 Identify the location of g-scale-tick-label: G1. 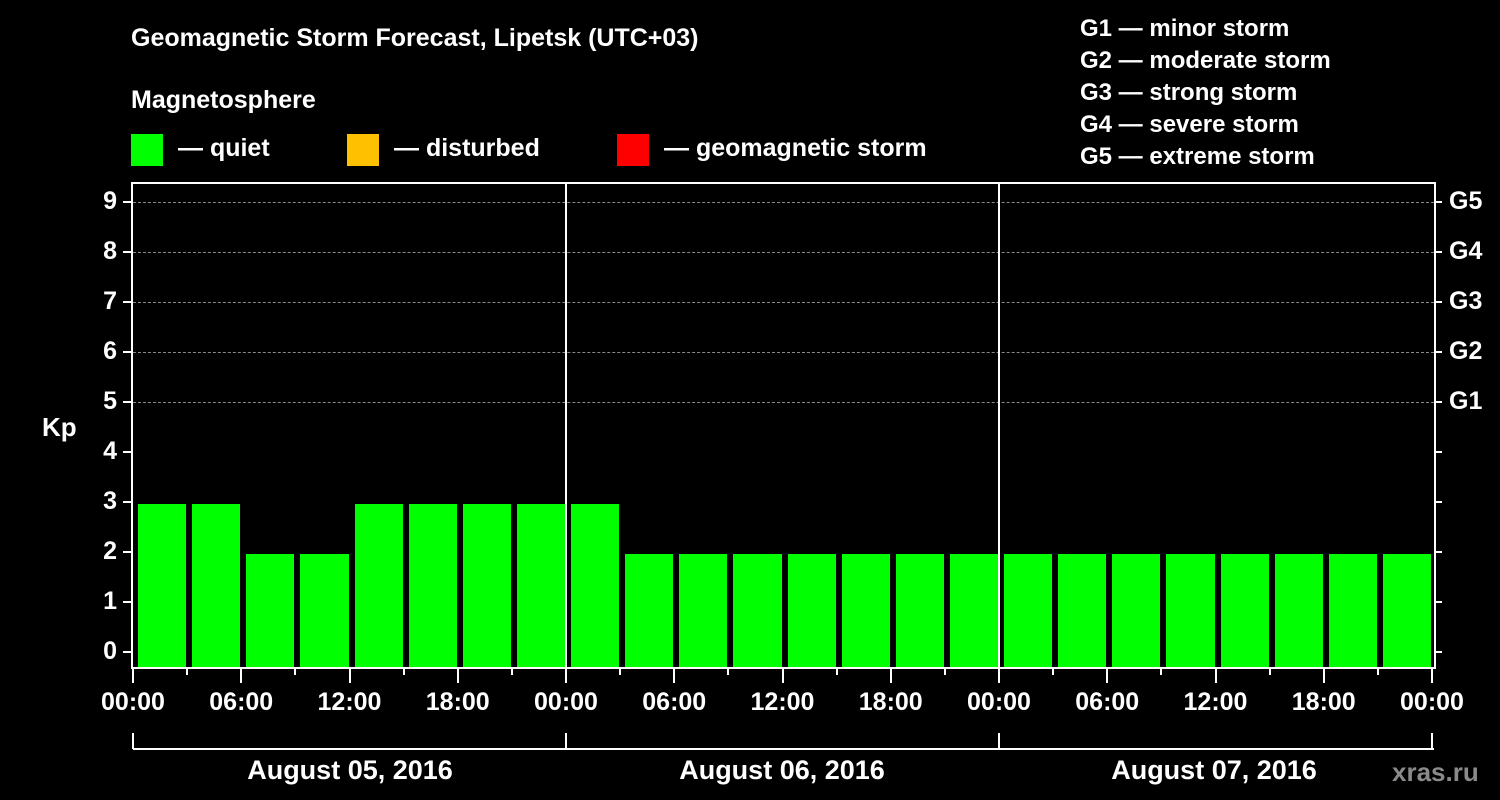
(1466, 401).